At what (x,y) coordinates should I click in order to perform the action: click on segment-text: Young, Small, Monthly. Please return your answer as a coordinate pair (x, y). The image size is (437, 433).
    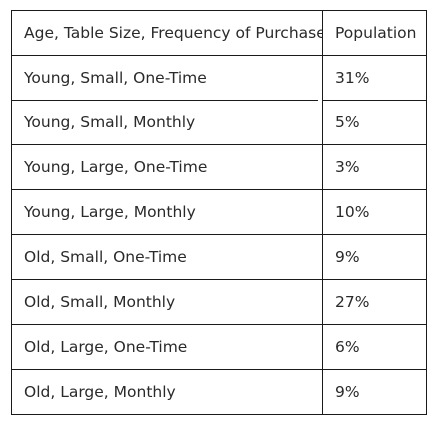
    Looking at the image, I should click on (109, 122).